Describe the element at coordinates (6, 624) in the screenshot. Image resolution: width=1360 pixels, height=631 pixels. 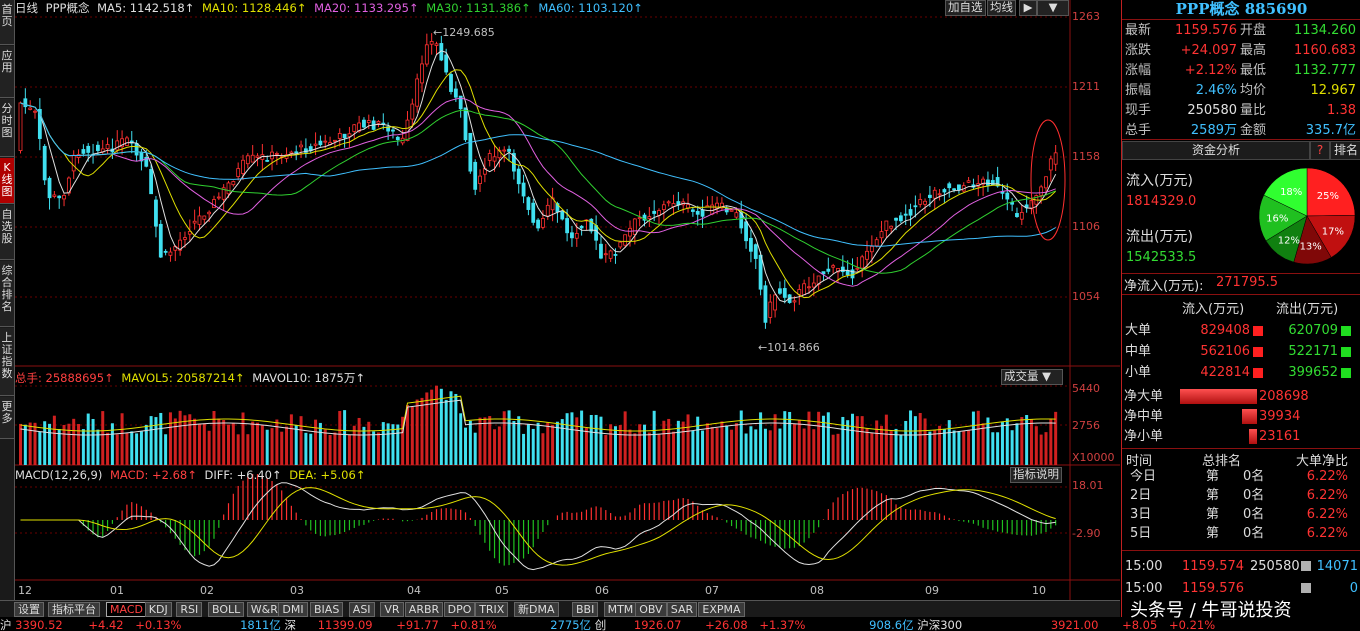
I see `sh-prefix: 沪` at that location.